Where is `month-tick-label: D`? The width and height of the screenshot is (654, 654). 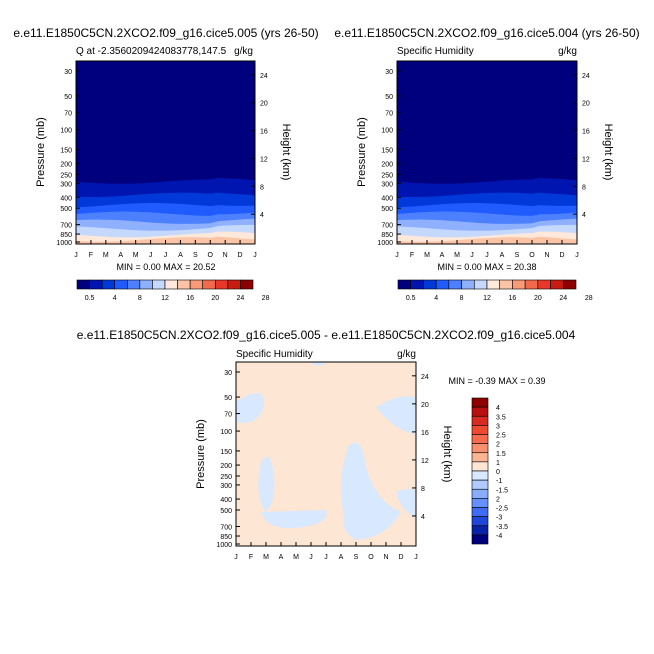
month-tick-label: D is located at coordinates (240, 255).